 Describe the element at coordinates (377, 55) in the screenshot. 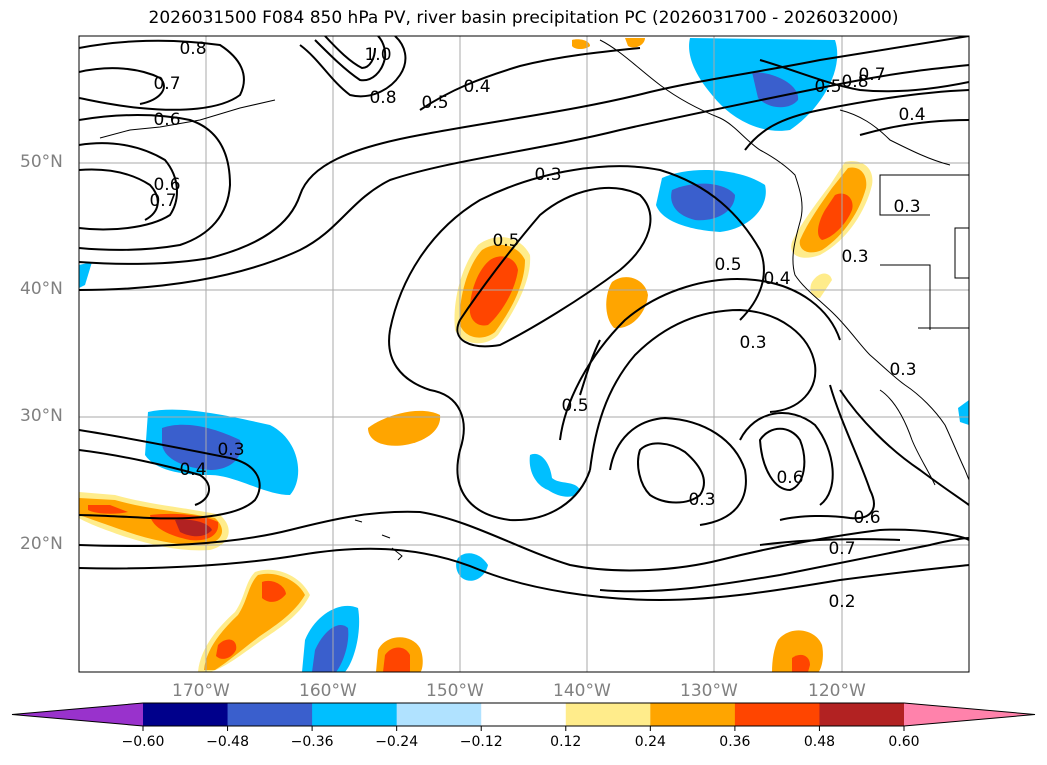

I see `contour-label: 1.0` at that location.